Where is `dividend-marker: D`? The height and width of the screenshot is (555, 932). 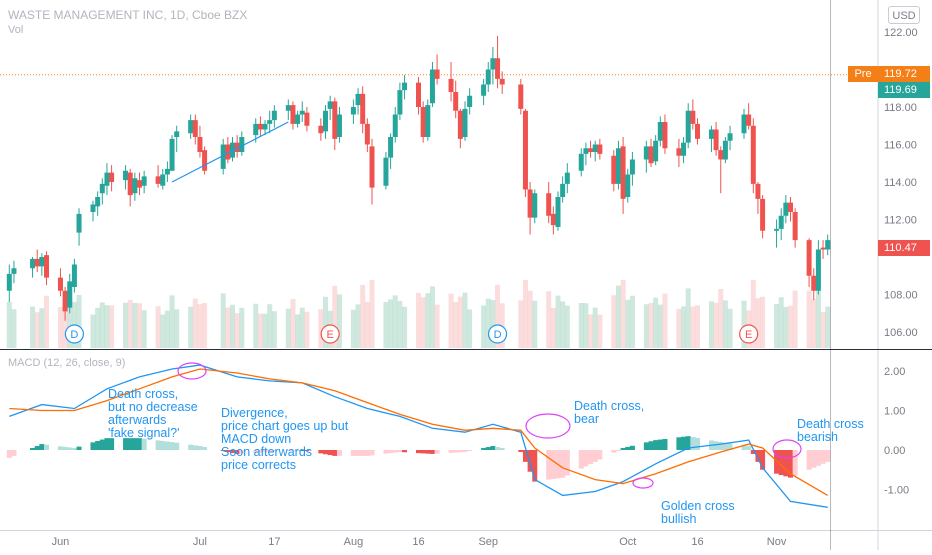
dividend-marker: D is located at coordinates (74, 334).